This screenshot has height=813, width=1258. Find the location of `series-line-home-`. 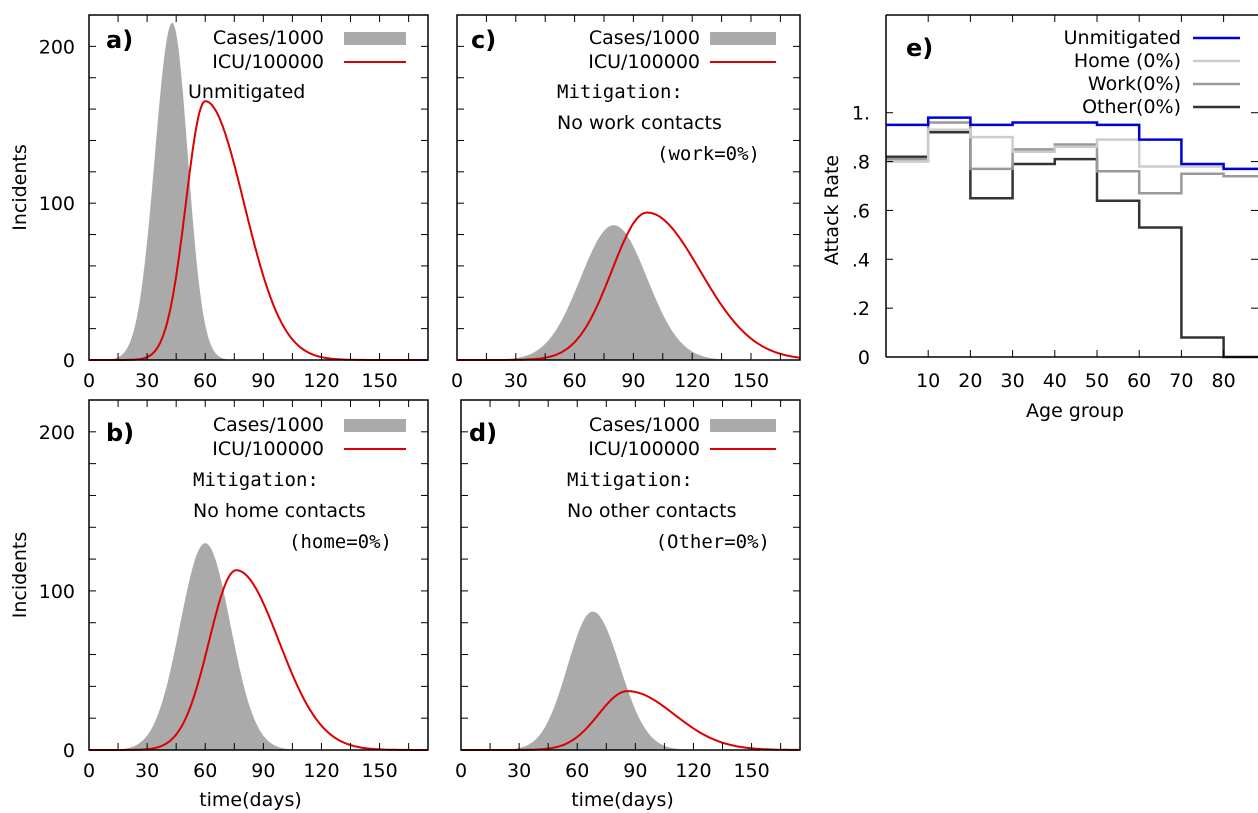

series-line-home- is located at coordinates (1072, 149).